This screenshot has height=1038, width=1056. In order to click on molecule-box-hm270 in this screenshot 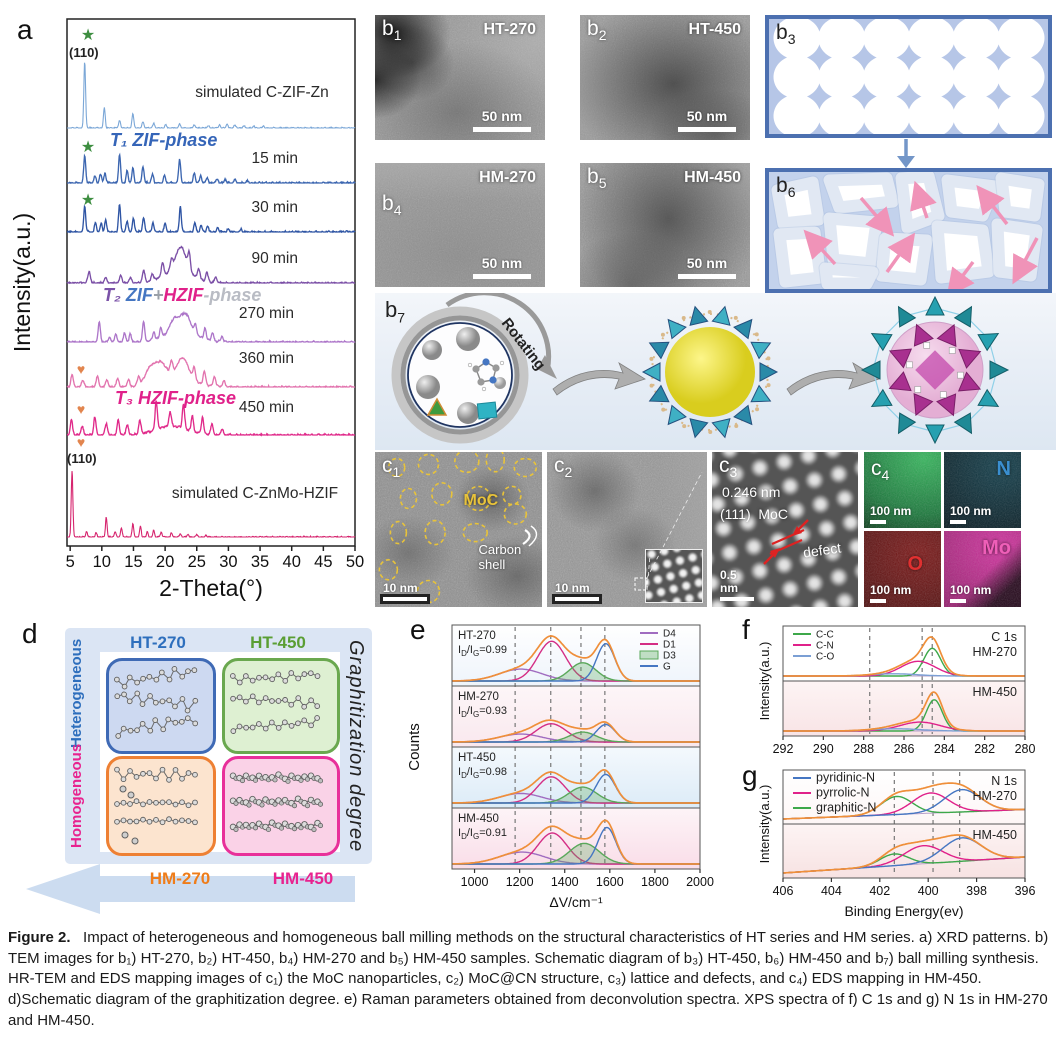, I will do `click(161, 806)`.